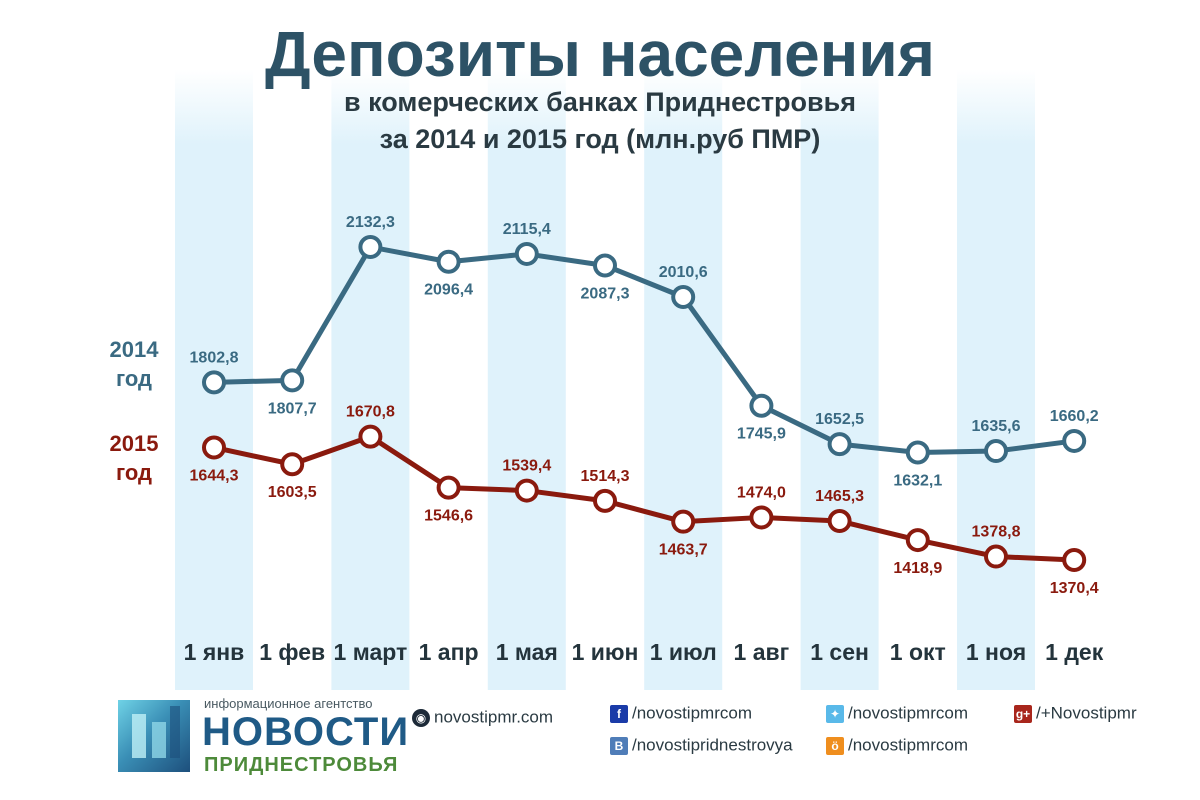 Image resolution: width=1200 pixels, height=800 pixels. What do you see at coordinates (835, 713) in the screenshot?
I see `twitter-icon: ✦` at bounding box center [835, 713].